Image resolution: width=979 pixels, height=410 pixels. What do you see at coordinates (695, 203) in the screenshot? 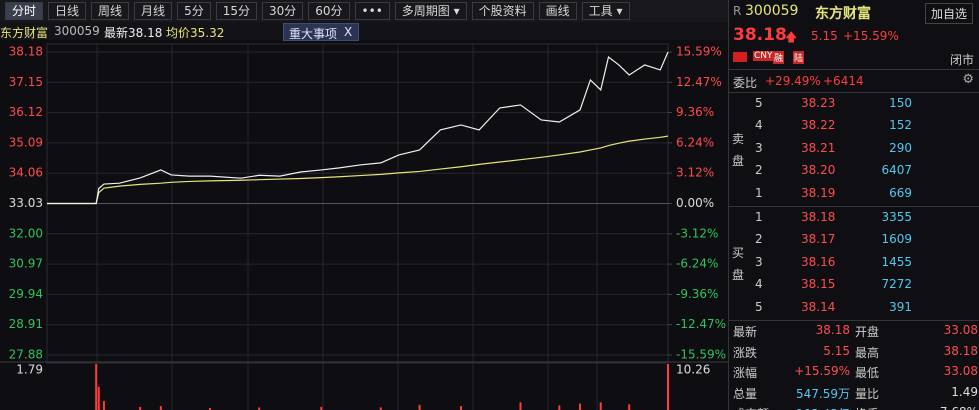
I see `y2-tick-label: 0.00%` at bounding box center [695, 203].